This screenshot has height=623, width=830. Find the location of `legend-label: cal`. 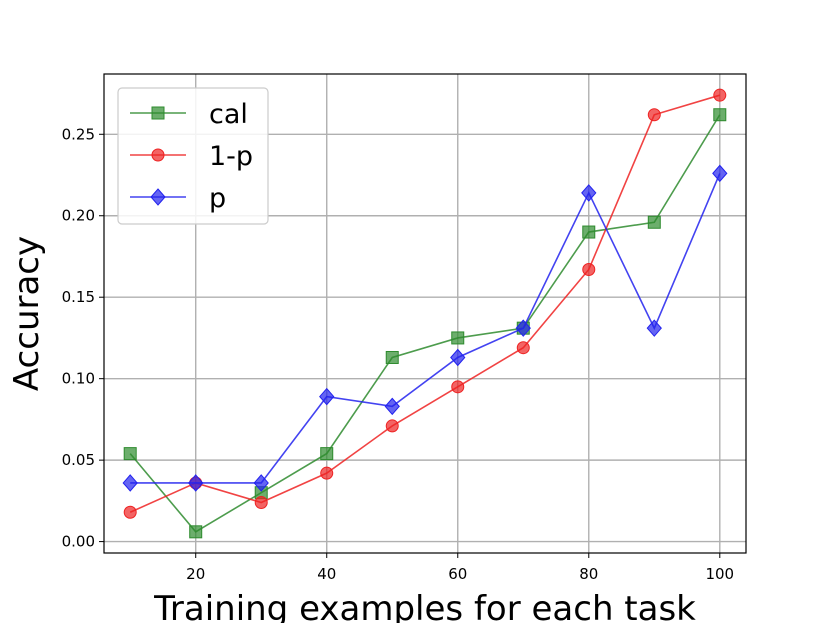

legend-label: cal is located at coordinates (228, 114).